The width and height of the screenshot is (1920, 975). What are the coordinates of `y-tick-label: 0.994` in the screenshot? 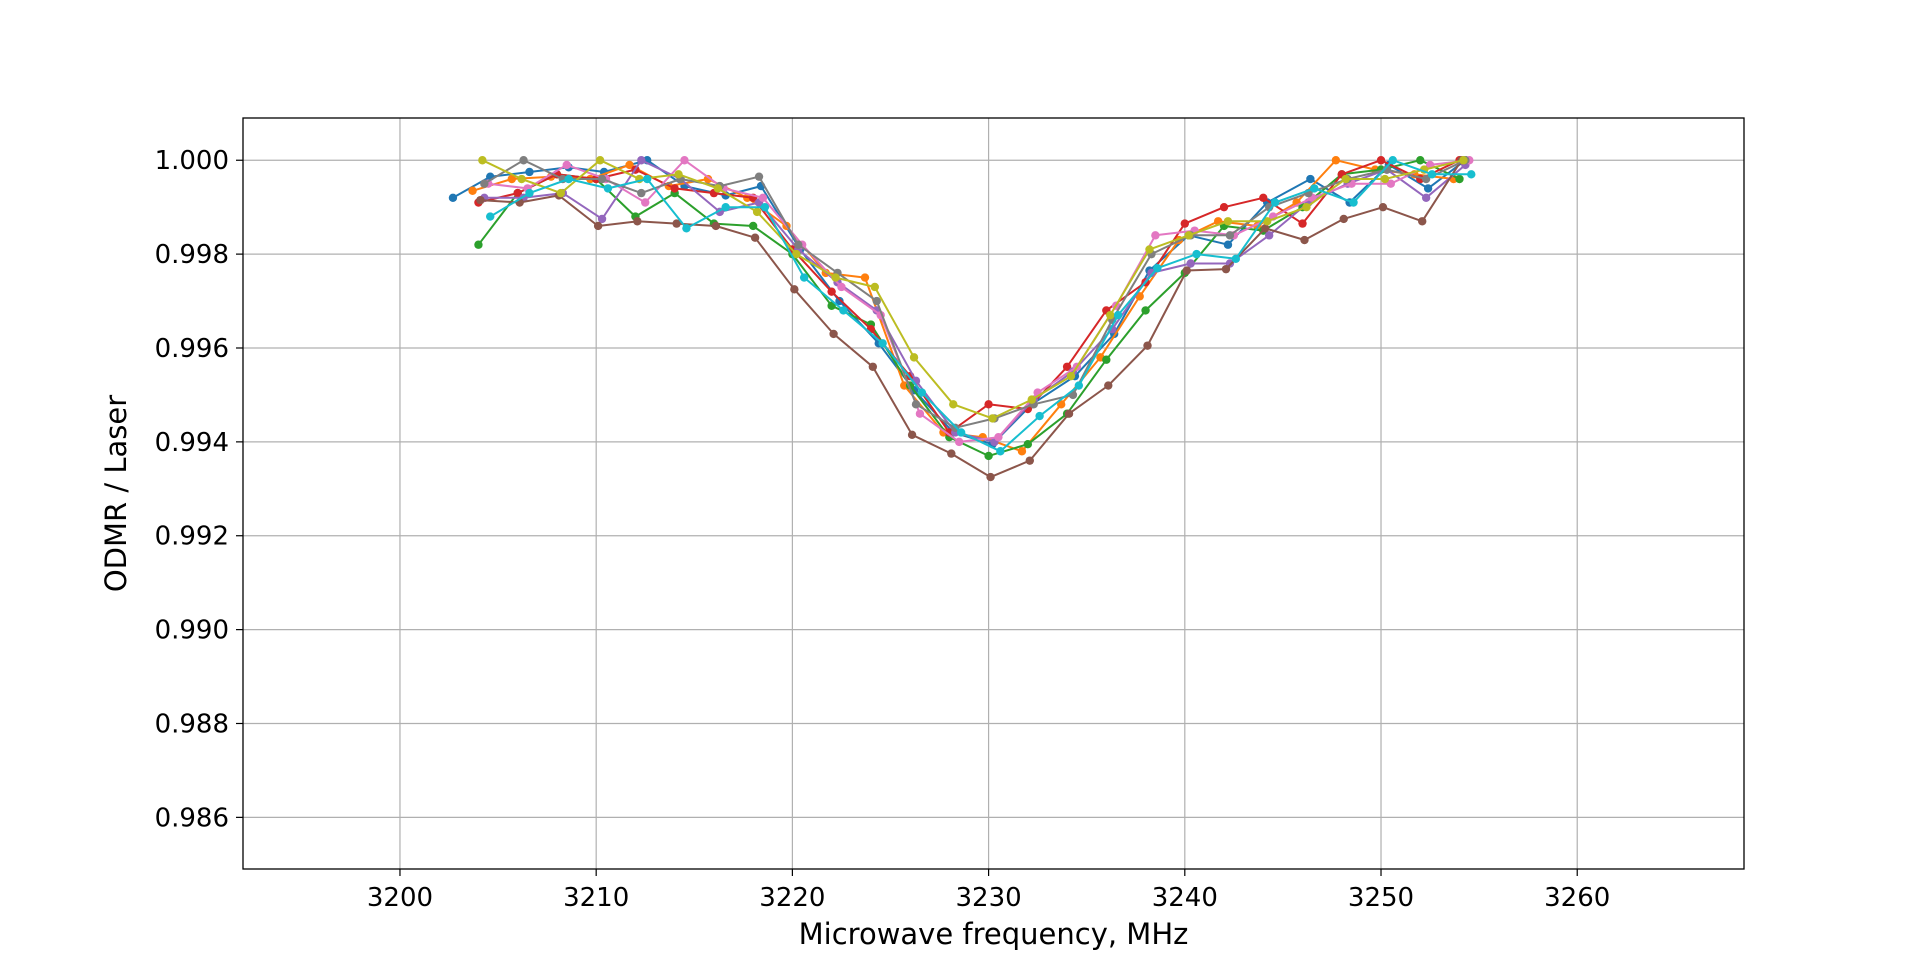 It's located at (192, 443).